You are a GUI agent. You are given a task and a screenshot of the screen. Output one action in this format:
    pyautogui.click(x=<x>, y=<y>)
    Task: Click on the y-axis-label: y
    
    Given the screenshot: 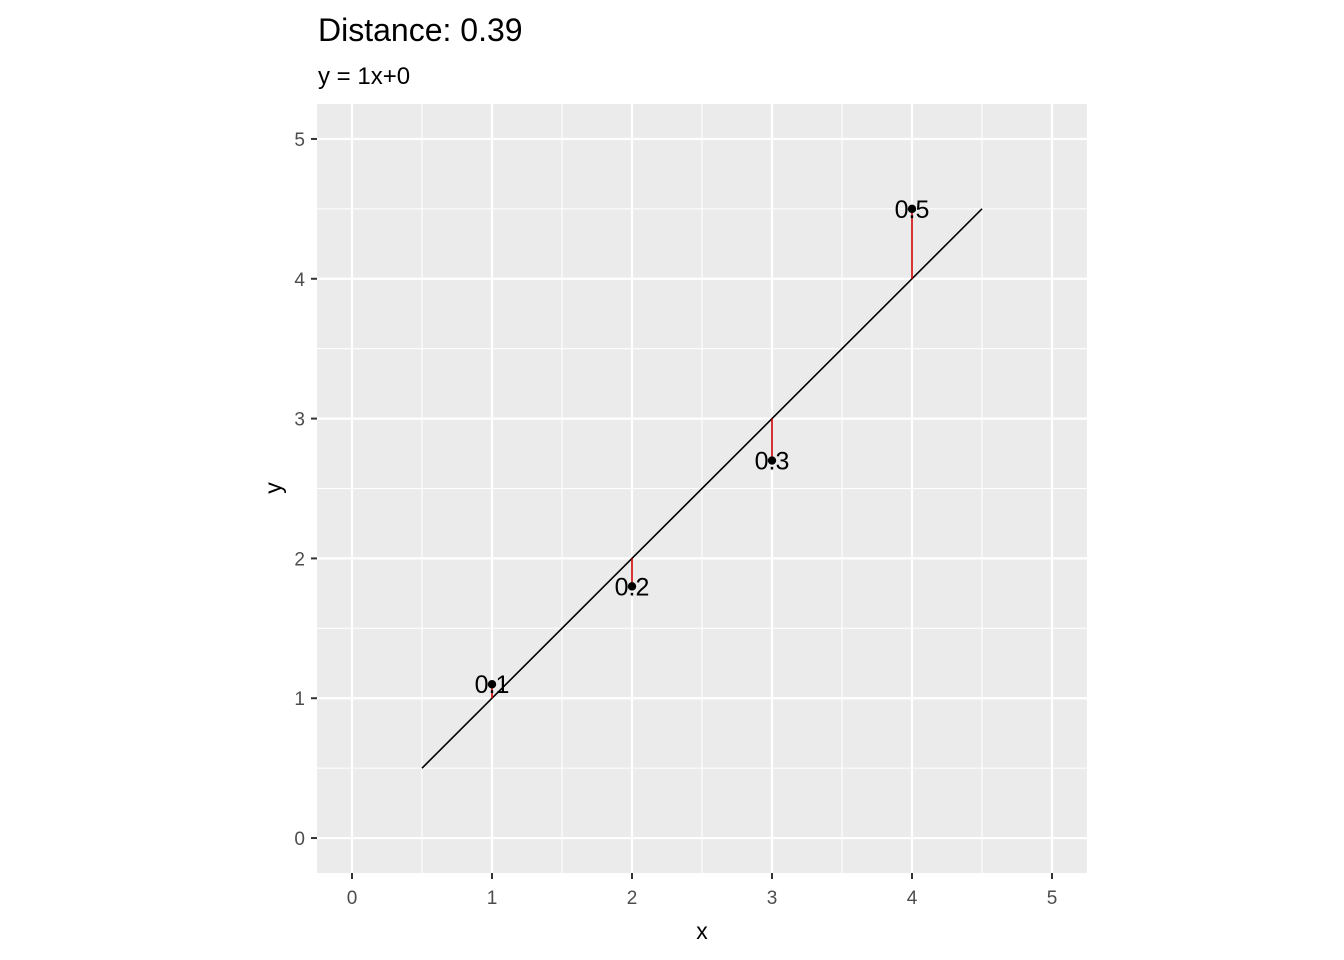 What is the action you would take?
    pyautogui.click(x=273, y=488)
    